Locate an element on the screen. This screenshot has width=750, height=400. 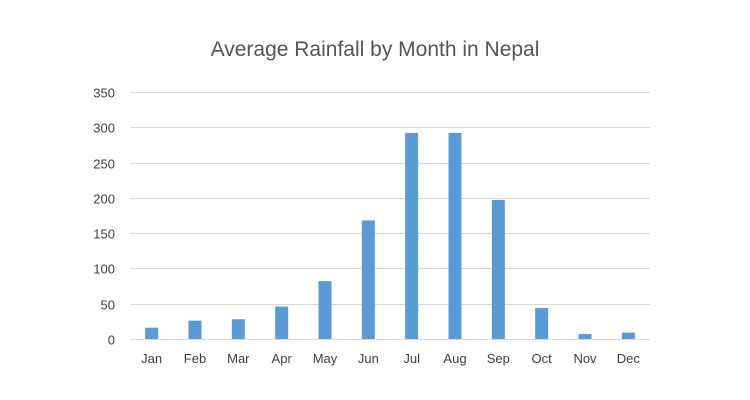
bar-mar is located at coordinates (238, 329).